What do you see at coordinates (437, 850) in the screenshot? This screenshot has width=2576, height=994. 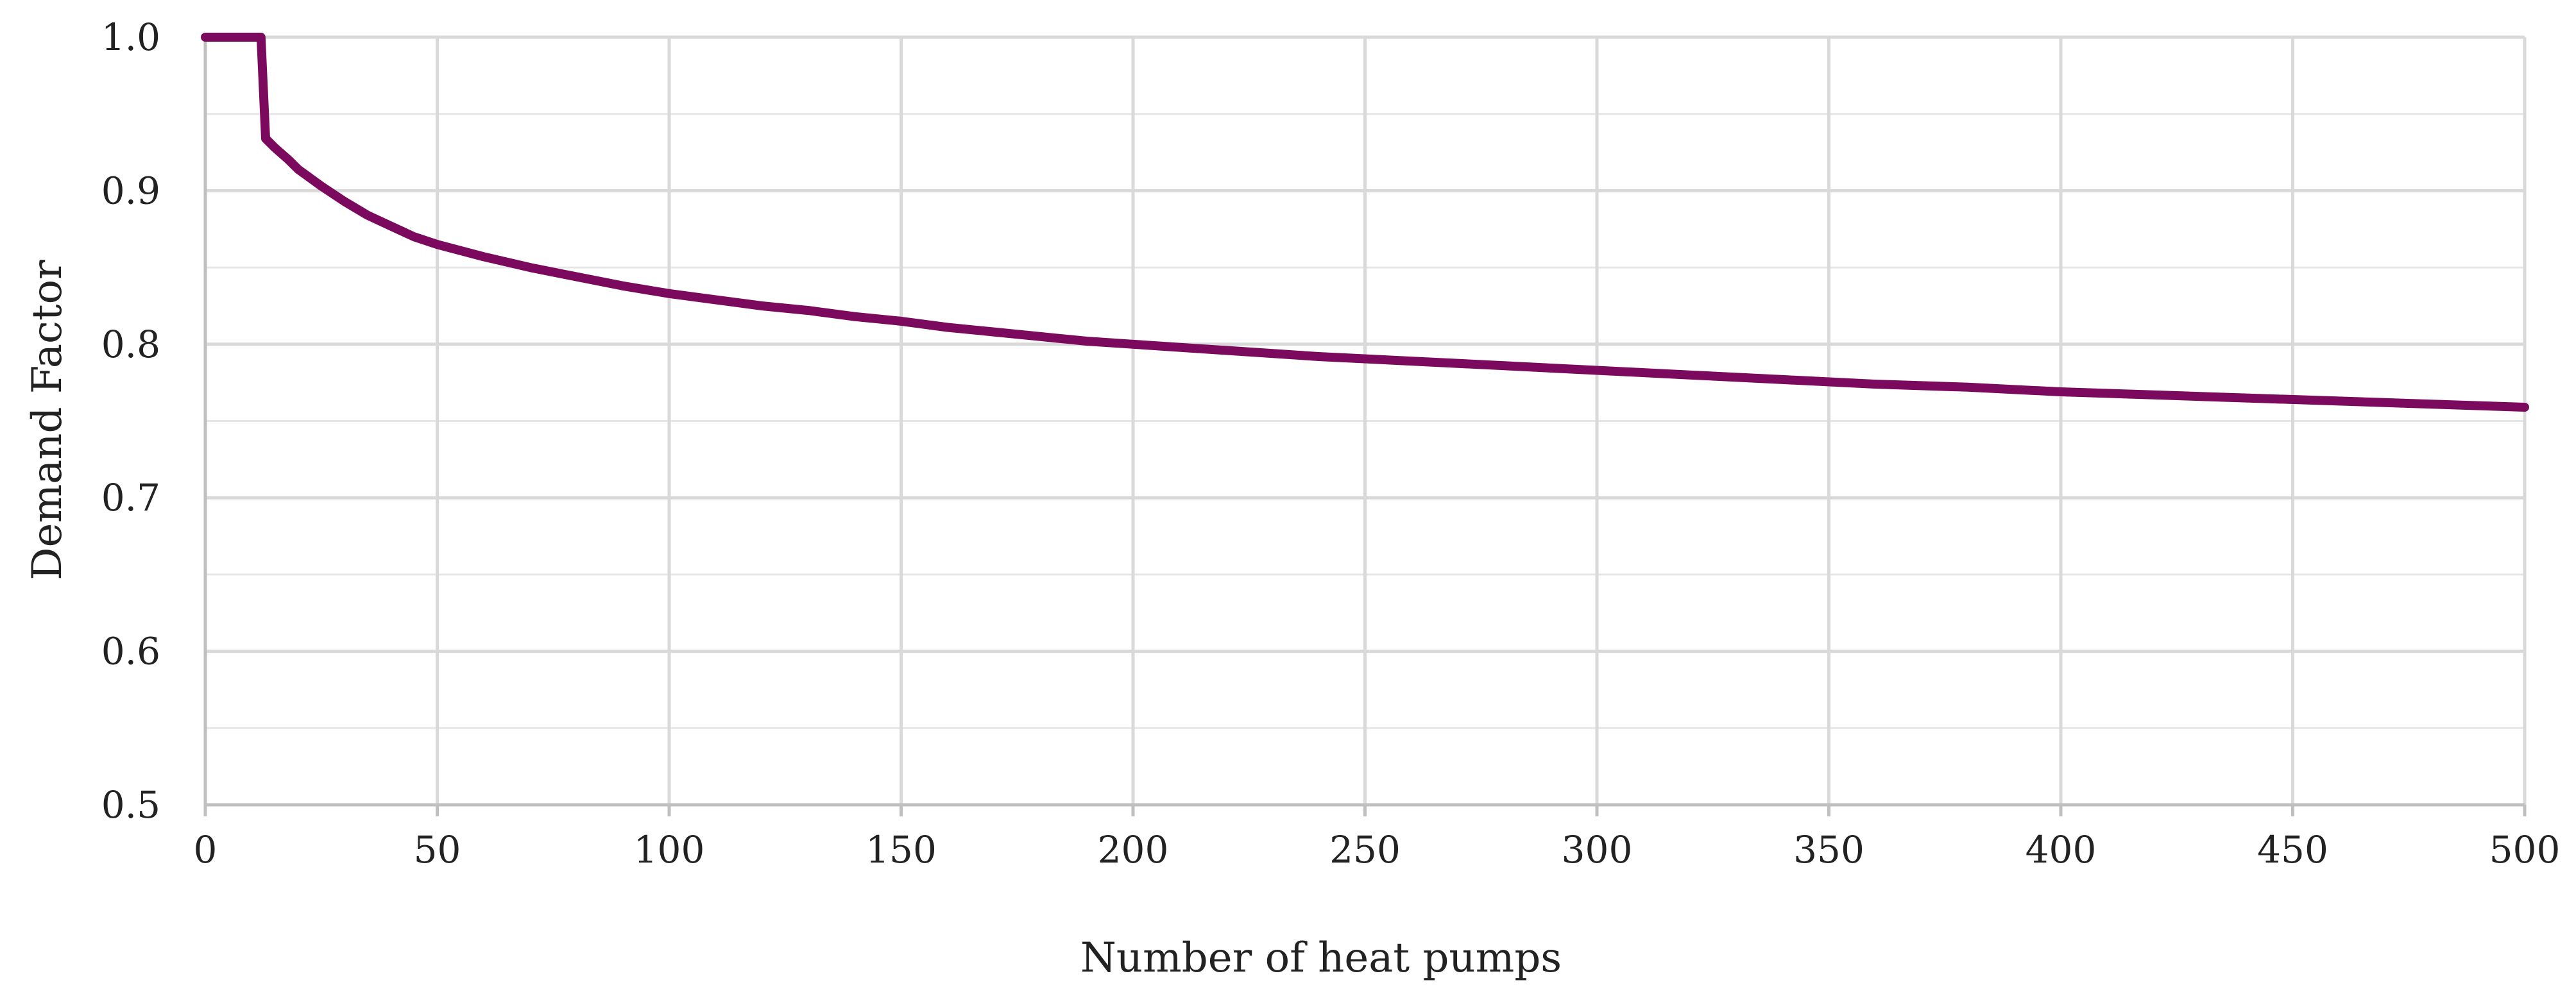 I see `x-tick-label: 50` at bounding box center [437, 850].